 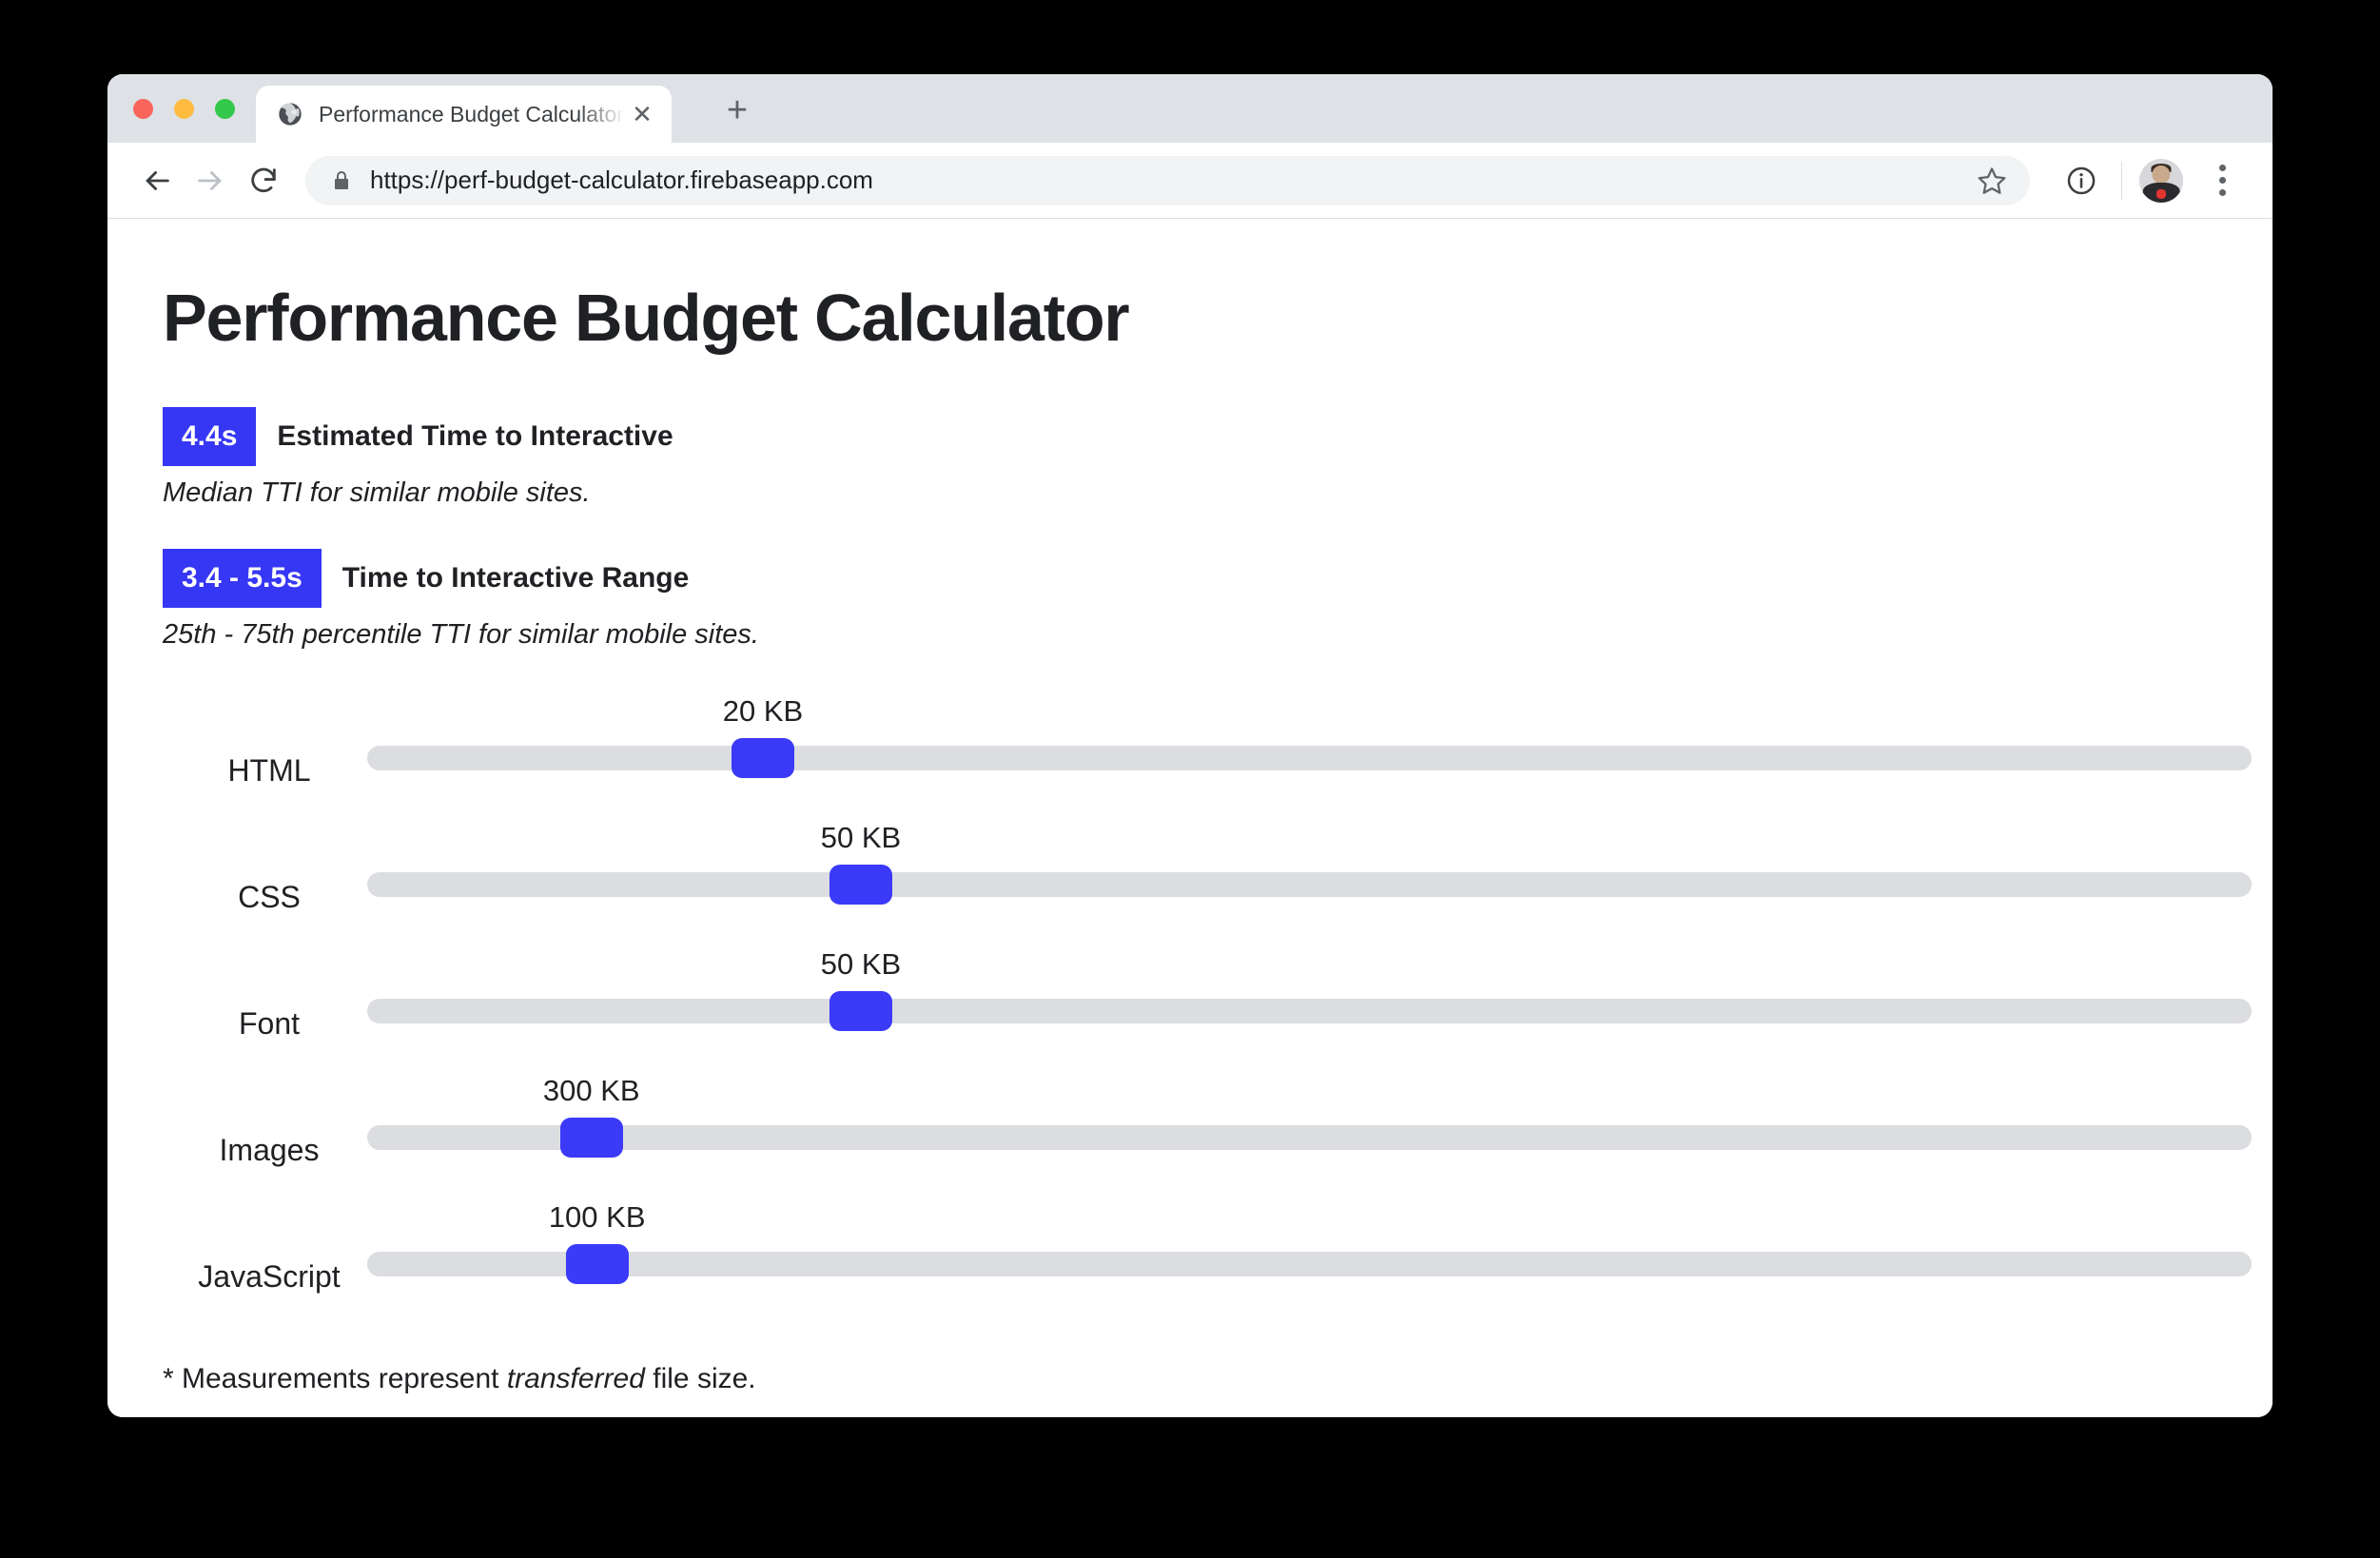 What do you see at coordinates (763, 710) in the screenshot?
I see `slider-value: 20 KB` at bounding box center [763, 710].